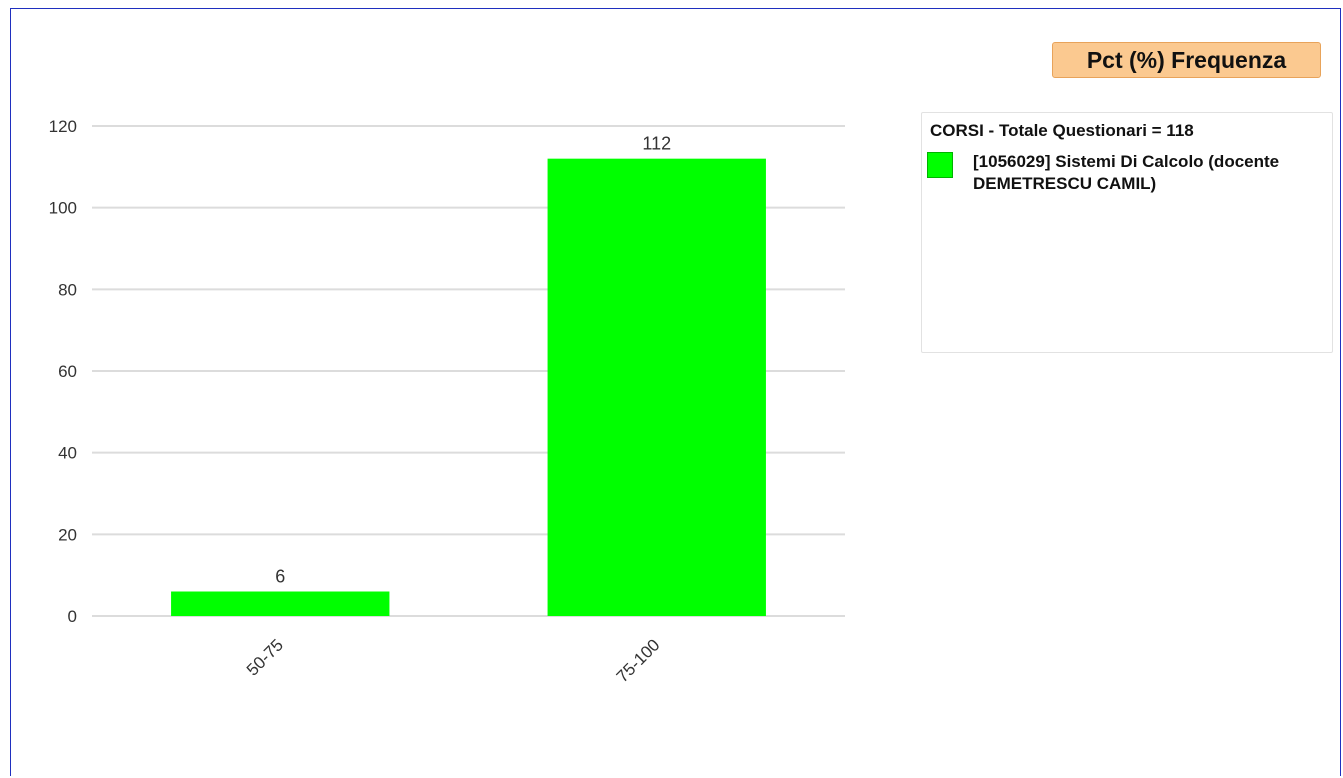 This screenshot has height=778, width=1343. I want to click on y-tick-label: 20, so click(67, 534).